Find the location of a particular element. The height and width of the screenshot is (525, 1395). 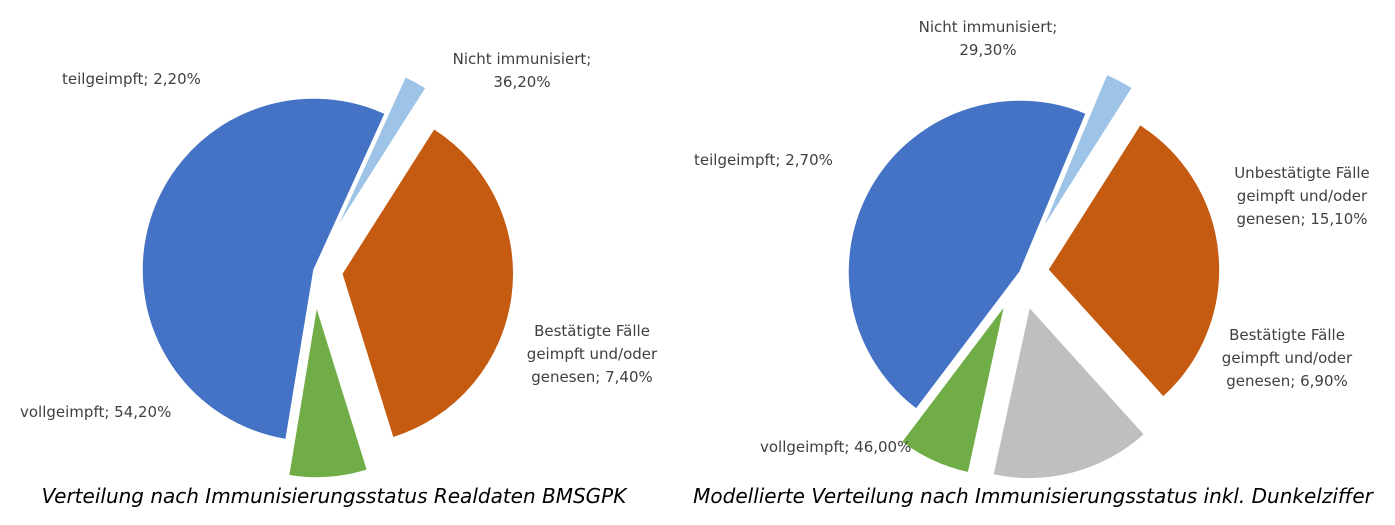

slice-label-line: teilgeimpft; 2,20% is located at coordinates (131, 79).